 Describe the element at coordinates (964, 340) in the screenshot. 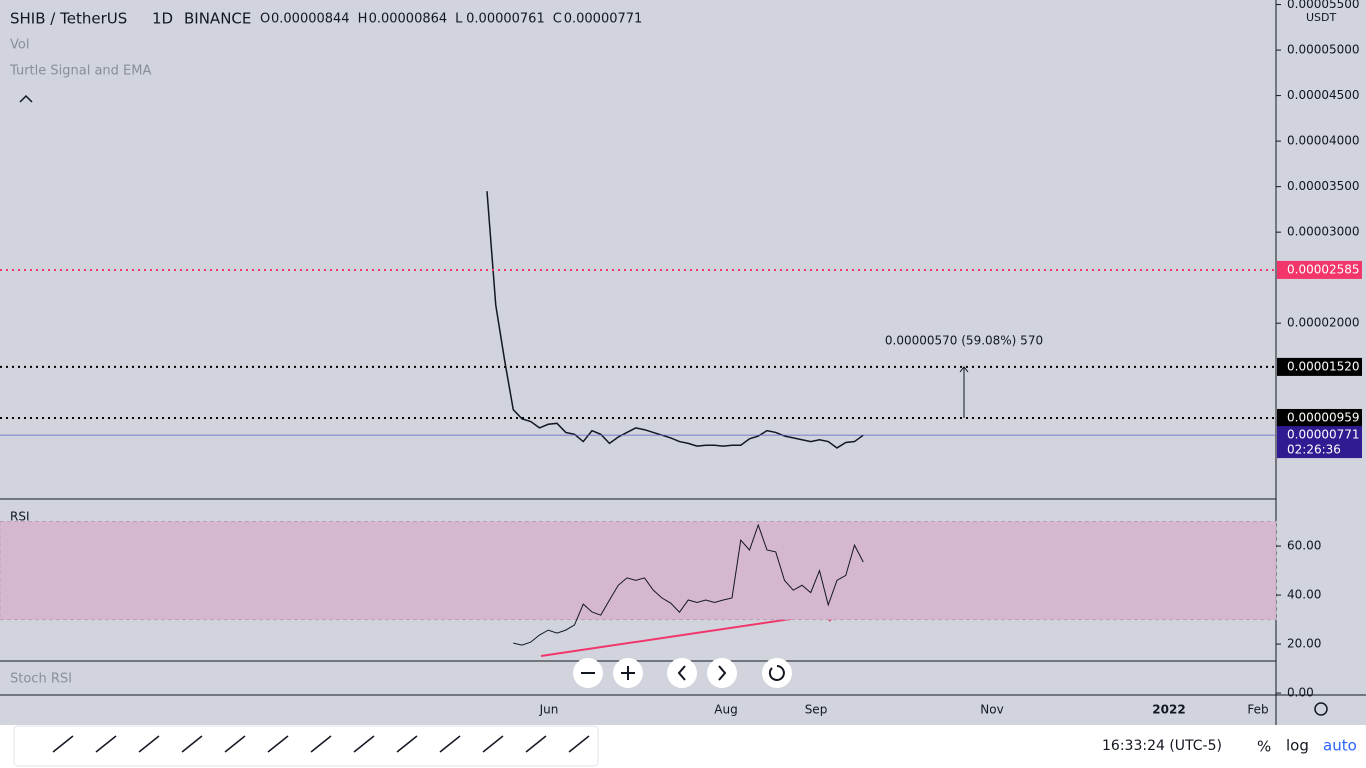

I see `measure-label: 0.00000570 (59.08%) 570` at that location.